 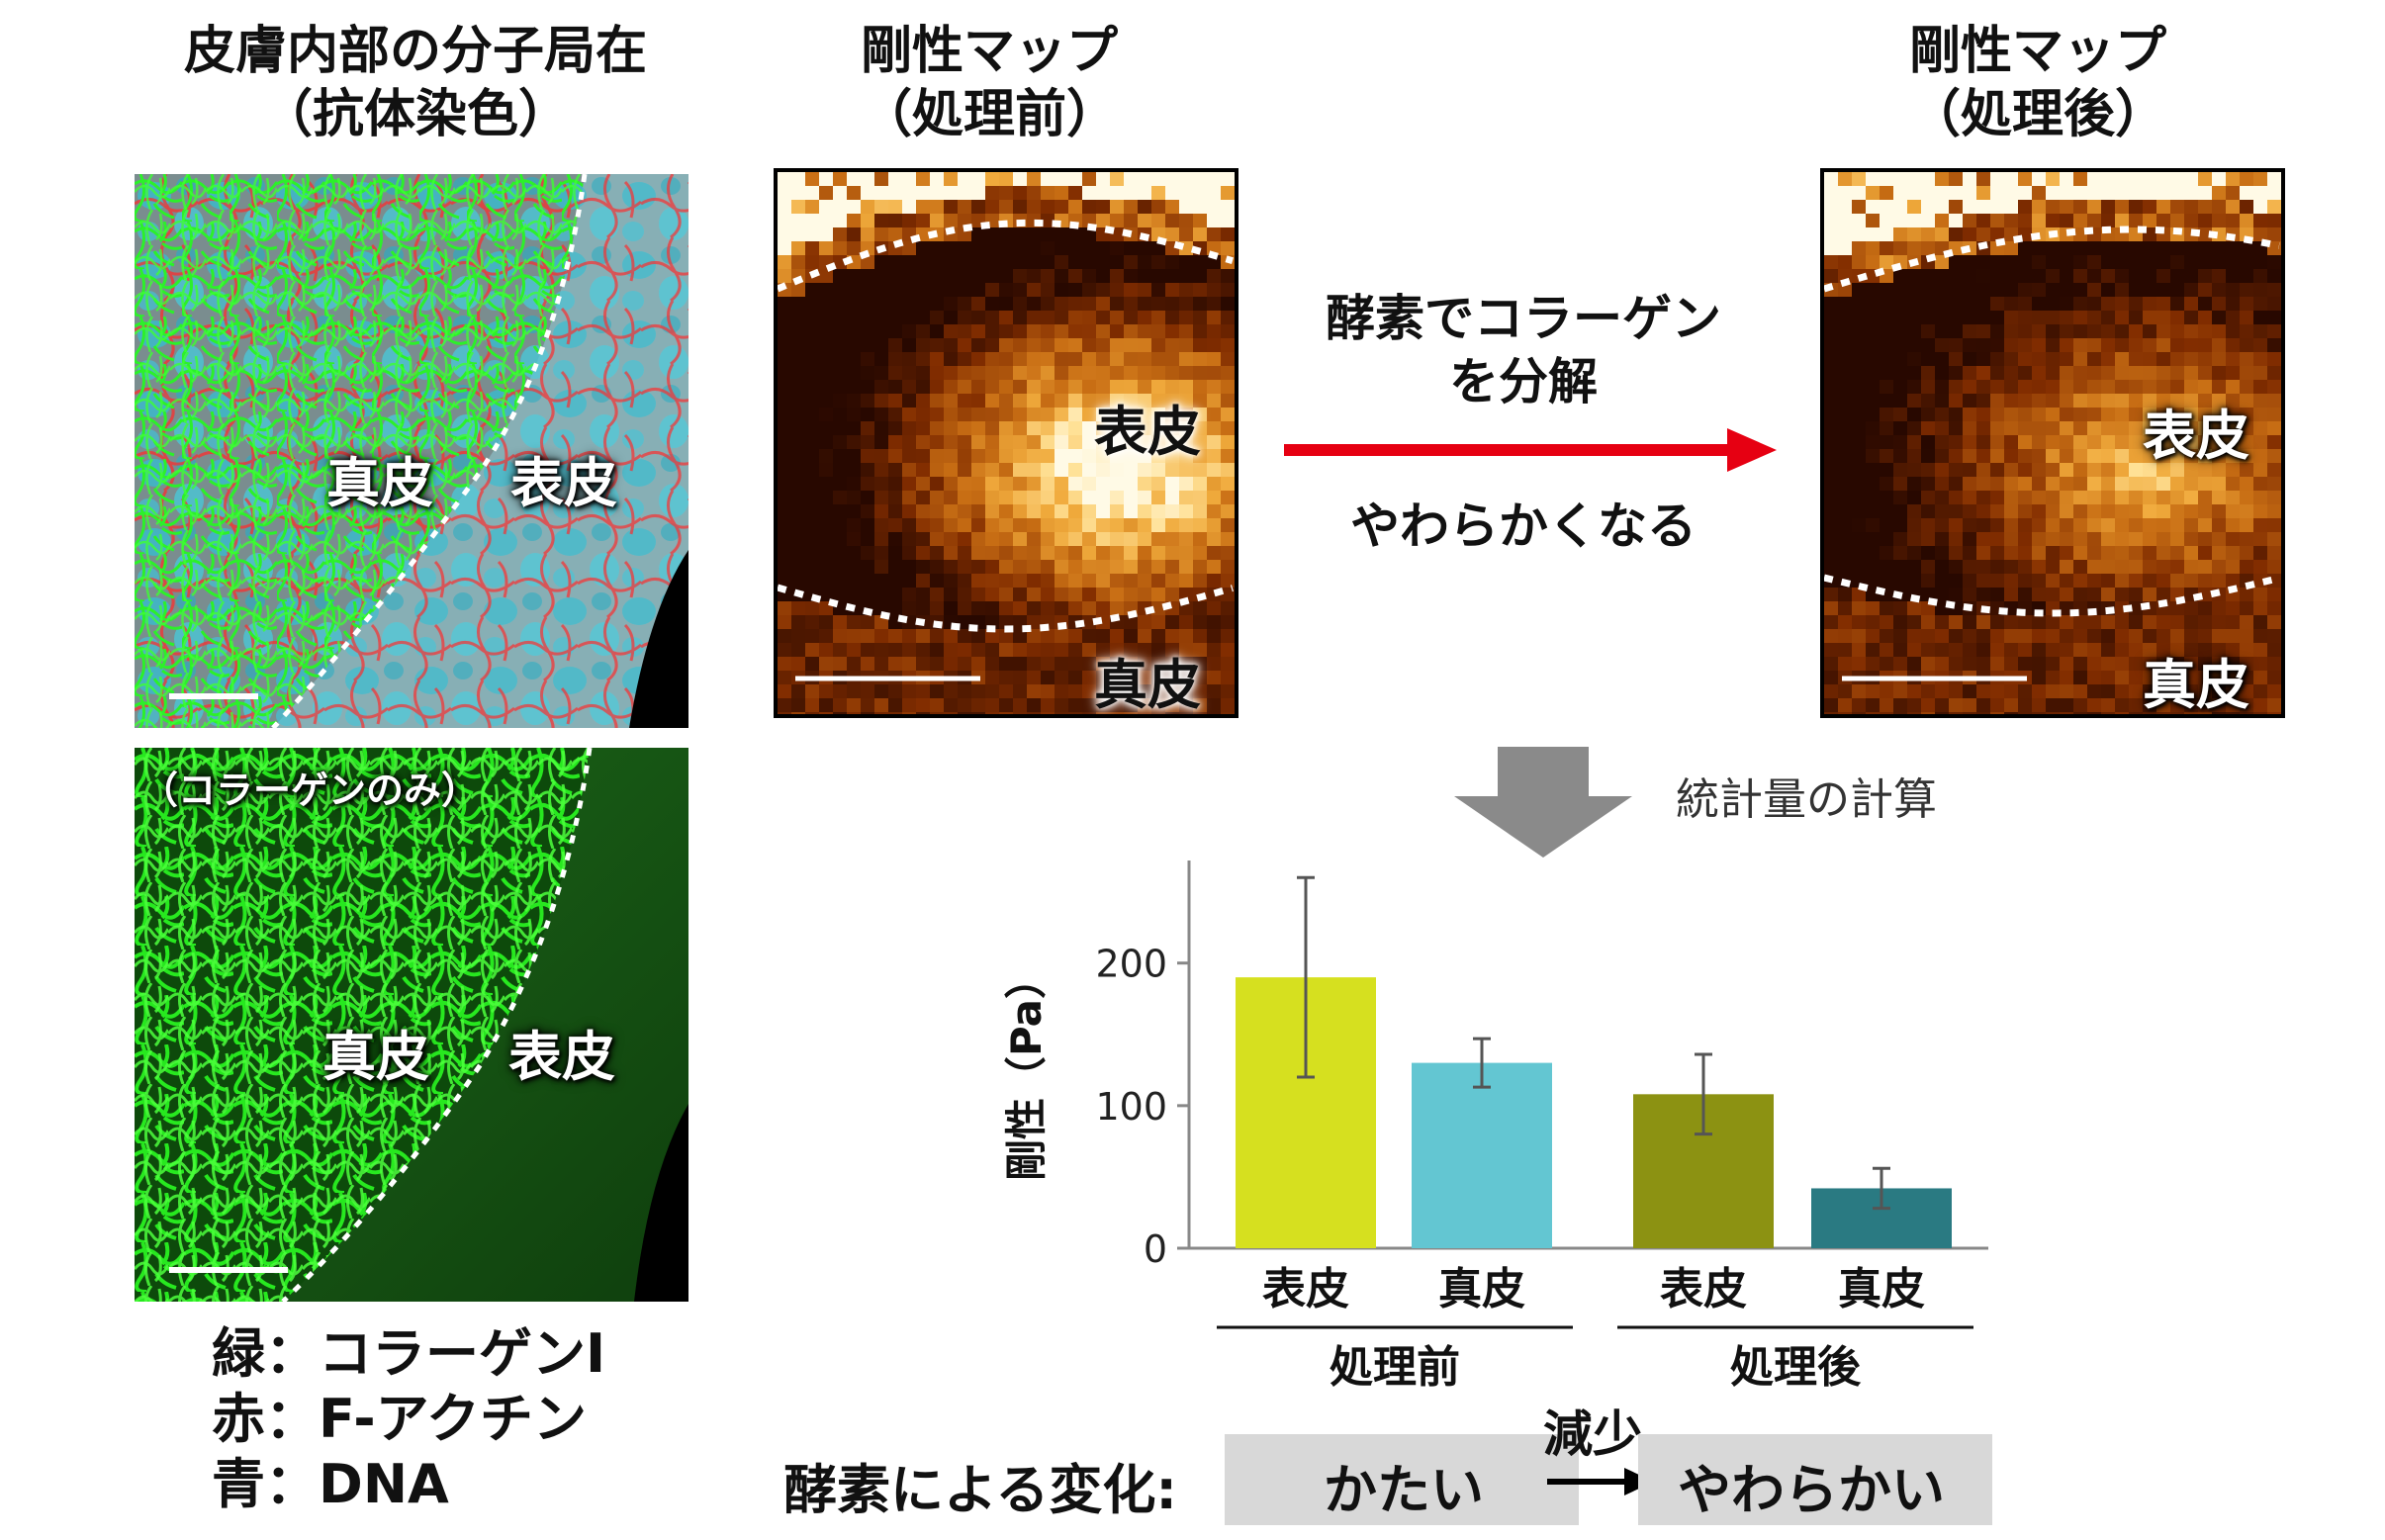 I want to click on collagen-image-panel: （コラーゲンのみ） 真皮 表皮, so click(x=411, y=1025).